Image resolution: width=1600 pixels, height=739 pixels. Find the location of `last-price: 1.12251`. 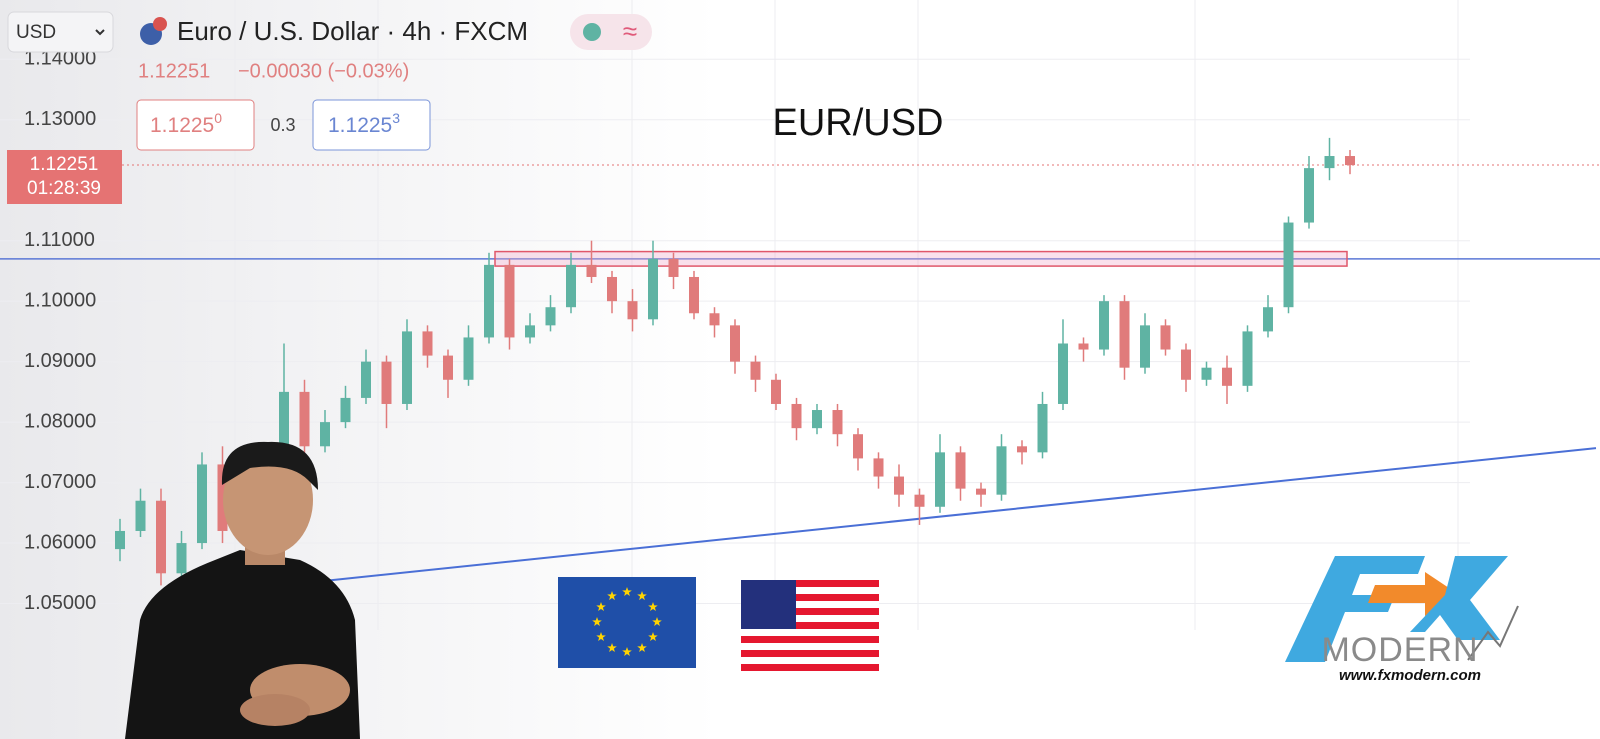

last-price: 1.12251 is located at coordinates (174, 71).